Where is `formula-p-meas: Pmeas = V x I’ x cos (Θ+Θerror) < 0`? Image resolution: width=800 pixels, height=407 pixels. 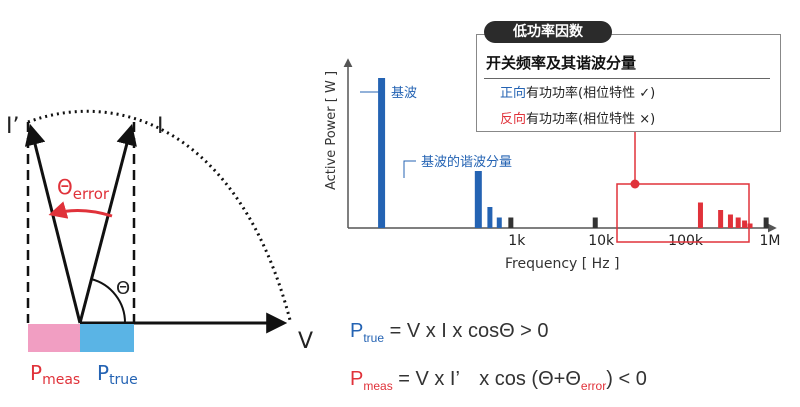 formula-p-meas: Pmeas = V x I’ x cos (Θ+Θerror) < 0 is located at coordinates (498, 377).